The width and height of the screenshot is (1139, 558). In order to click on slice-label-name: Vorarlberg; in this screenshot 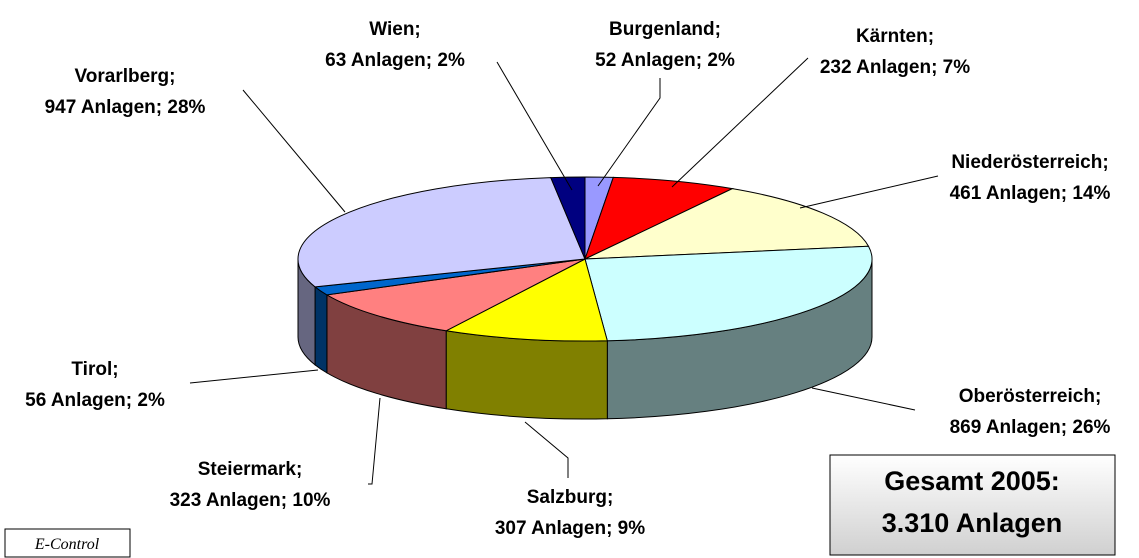, I will do `click(124, 76)`.